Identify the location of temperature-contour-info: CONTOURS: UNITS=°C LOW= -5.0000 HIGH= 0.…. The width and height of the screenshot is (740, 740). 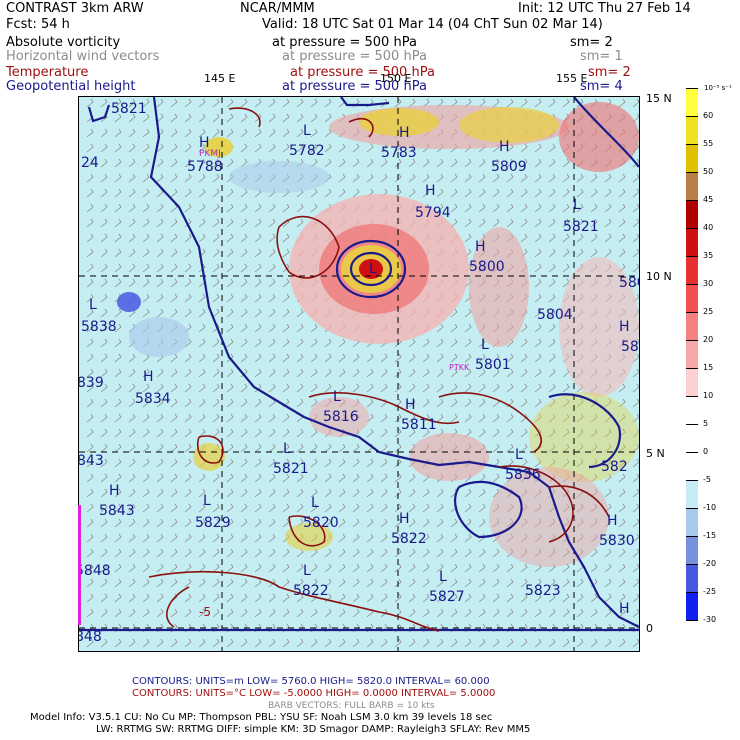
(314, 693).